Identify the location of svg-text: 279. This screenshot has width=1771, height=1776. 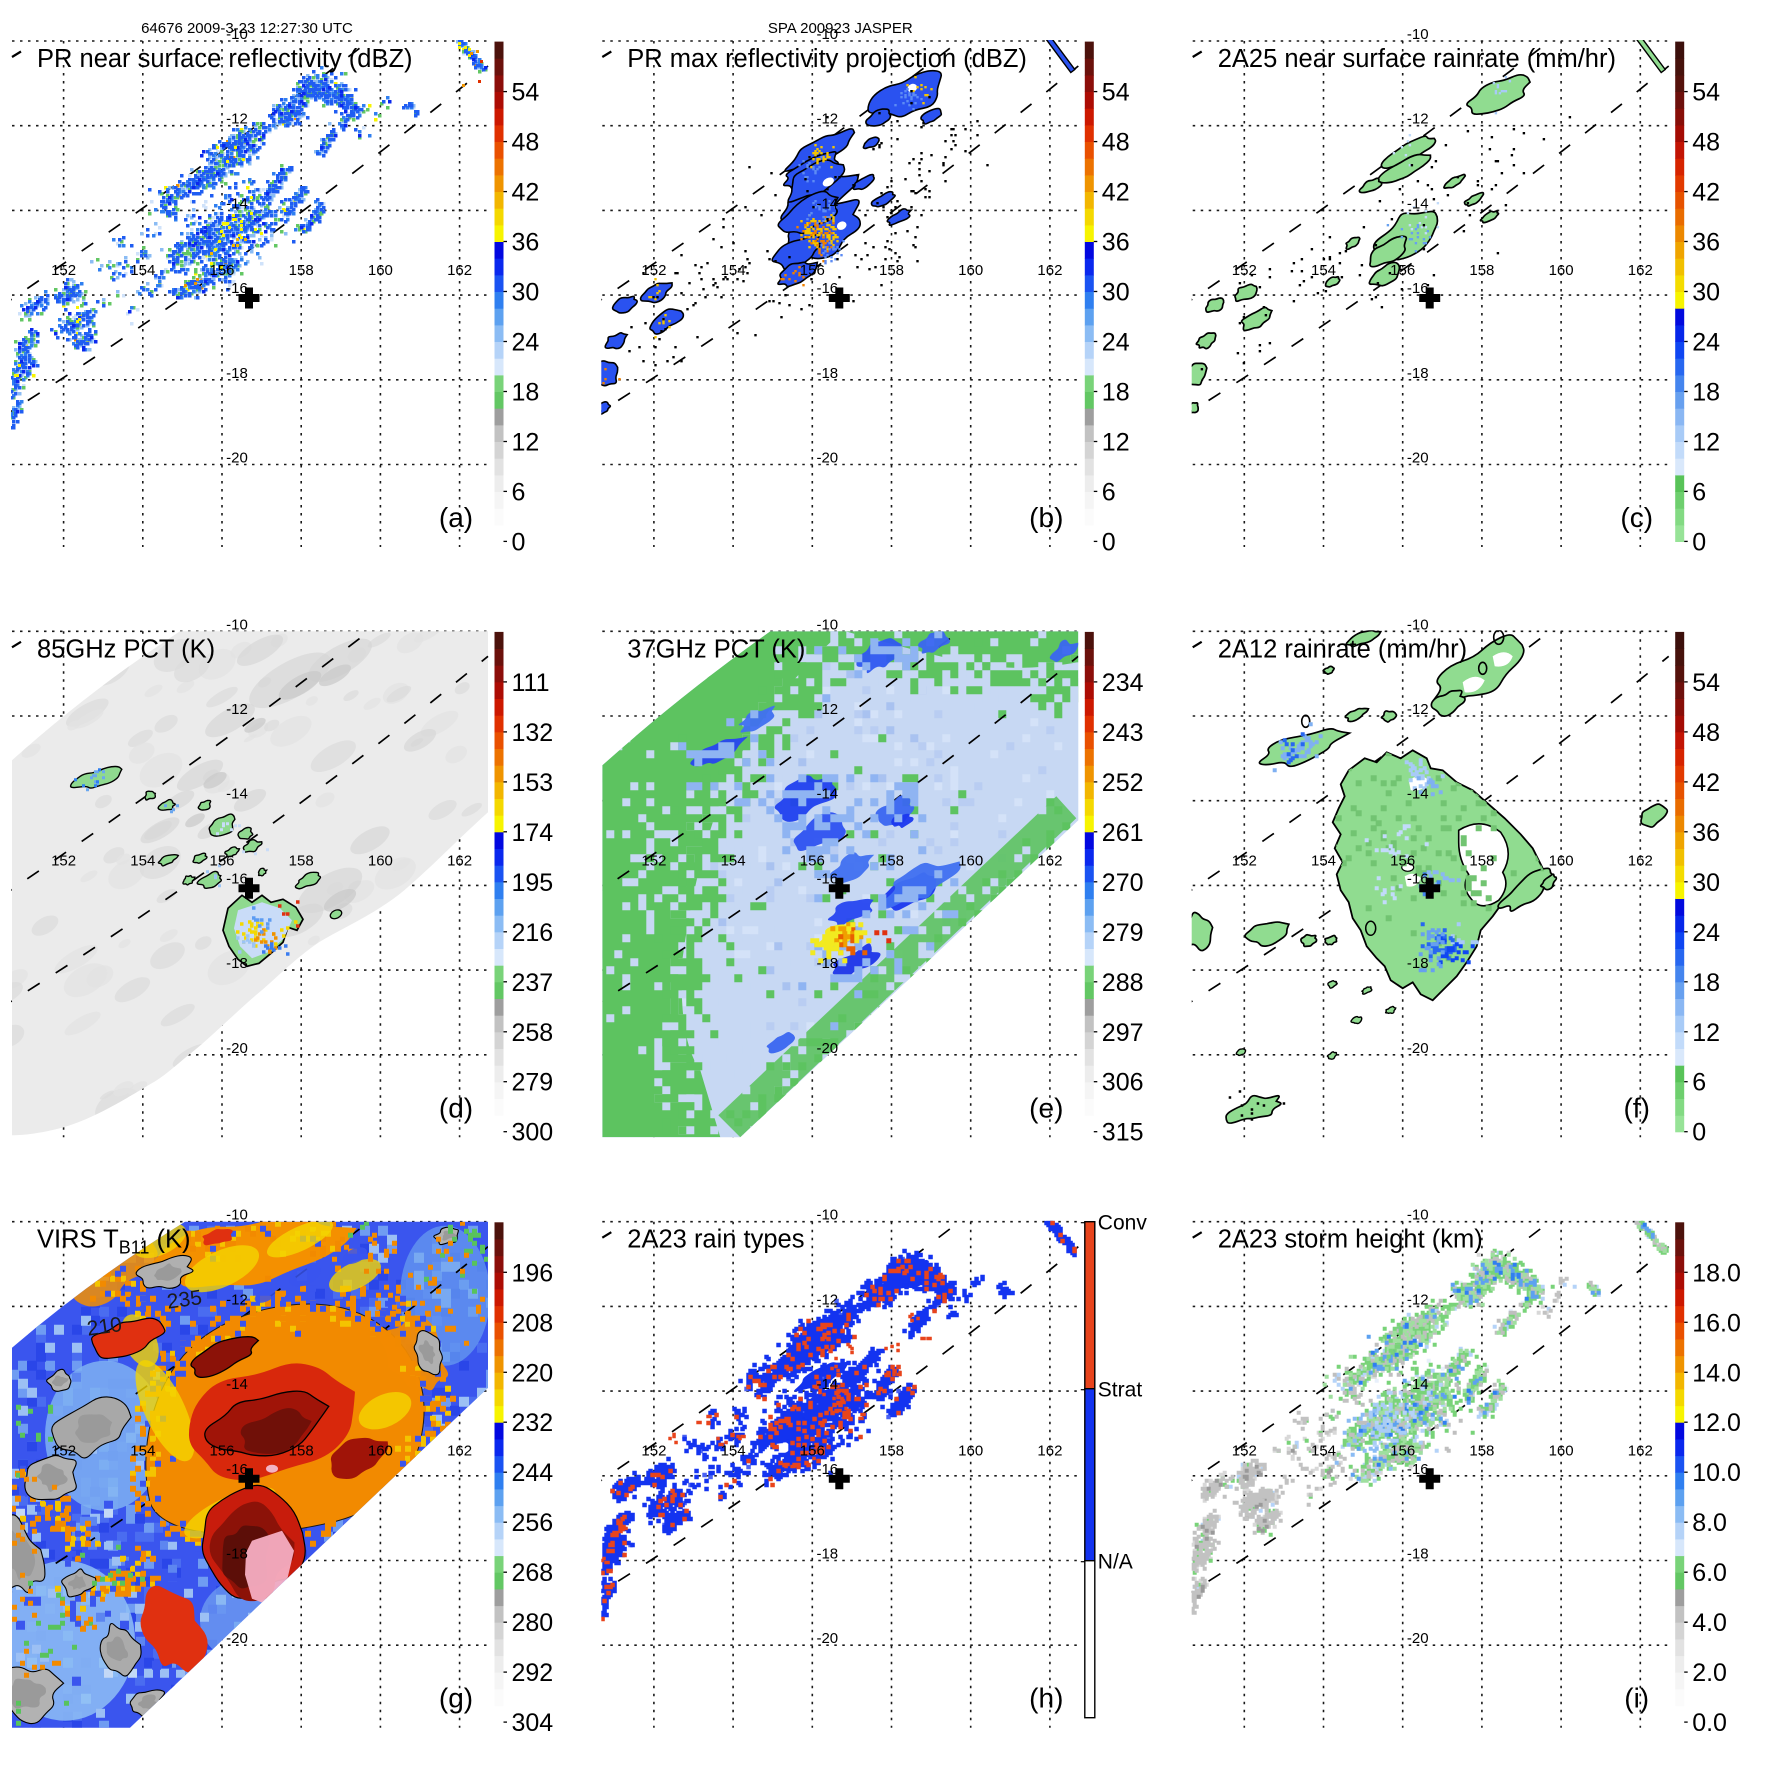
(1123, 933).